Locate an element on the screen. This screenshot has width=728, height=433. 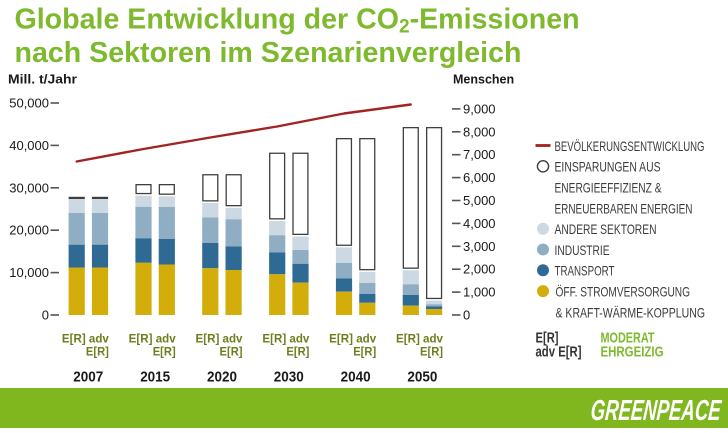
svg-text:Globale Entwicklung der CO2-Em: Globale Entwicklung der CO2-Emissionen is located at coordinates (297, 21).